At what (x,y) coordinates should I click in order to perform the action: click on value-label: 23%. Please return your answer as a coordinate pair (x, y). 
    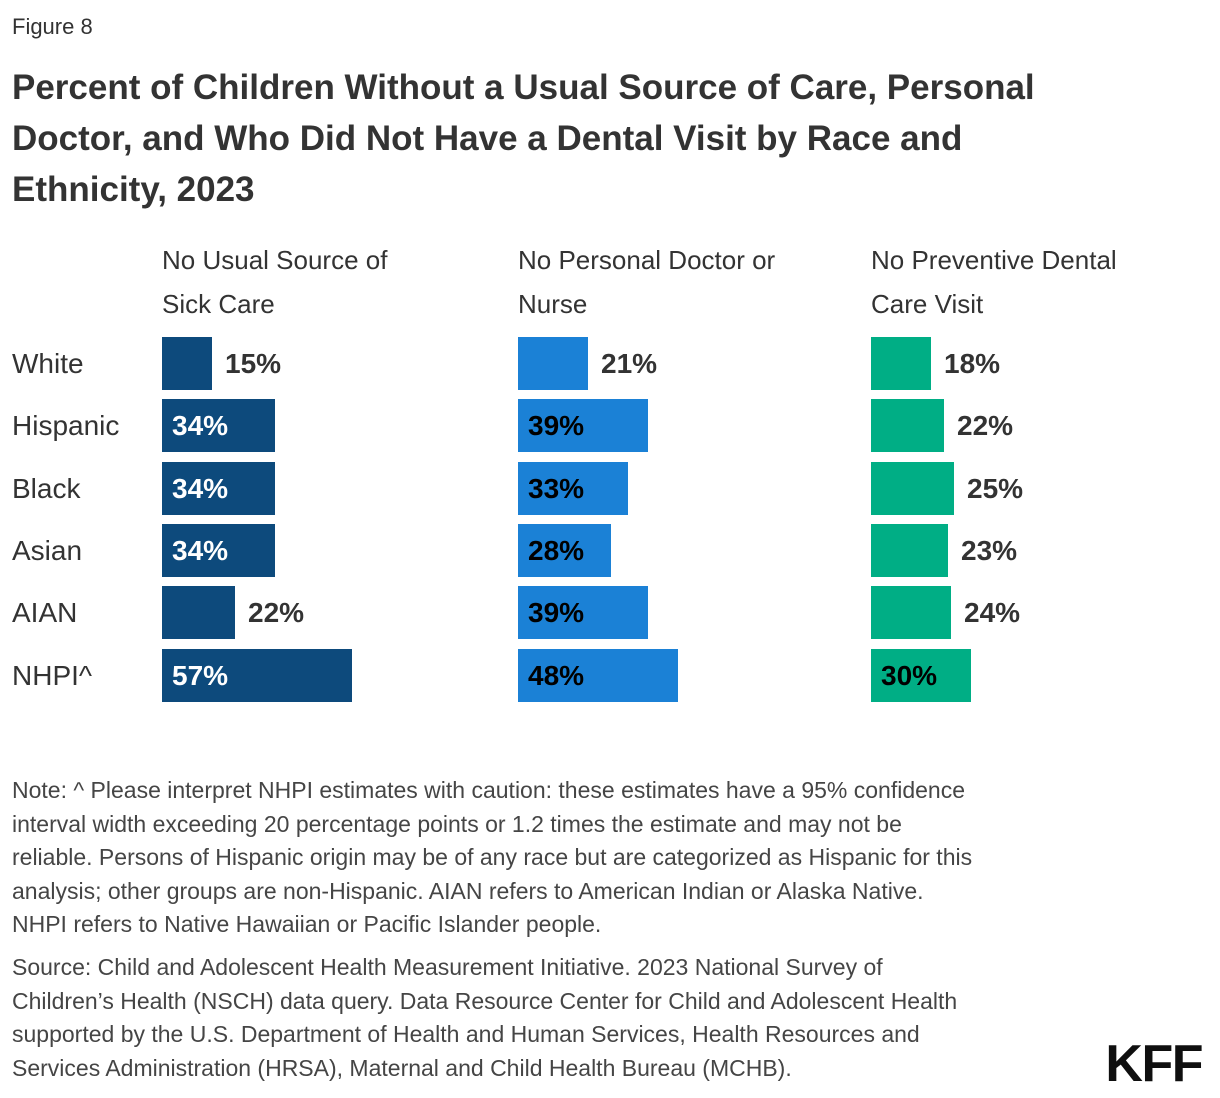
    Looking at the image, I should click on (989, 550).